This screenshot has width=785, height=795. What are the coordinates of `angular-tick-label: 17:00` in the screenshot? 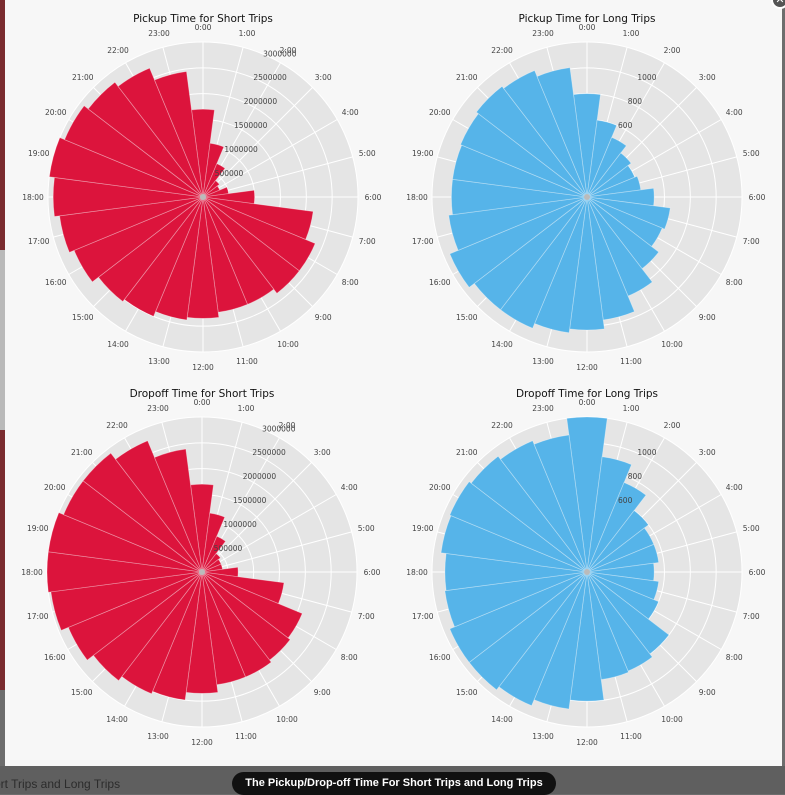 It's located at (39, 241).